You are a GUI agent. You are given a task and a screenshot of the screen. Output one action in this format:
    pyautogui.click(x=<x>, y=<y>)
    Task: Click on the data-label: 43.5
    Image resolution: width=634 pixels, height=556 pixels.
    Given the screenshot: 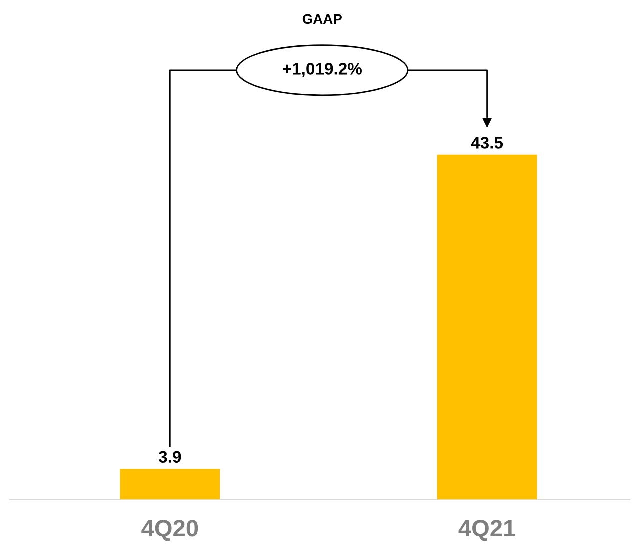 What is the action you would take?
    pyautogui.click(x=487, y=143)
    